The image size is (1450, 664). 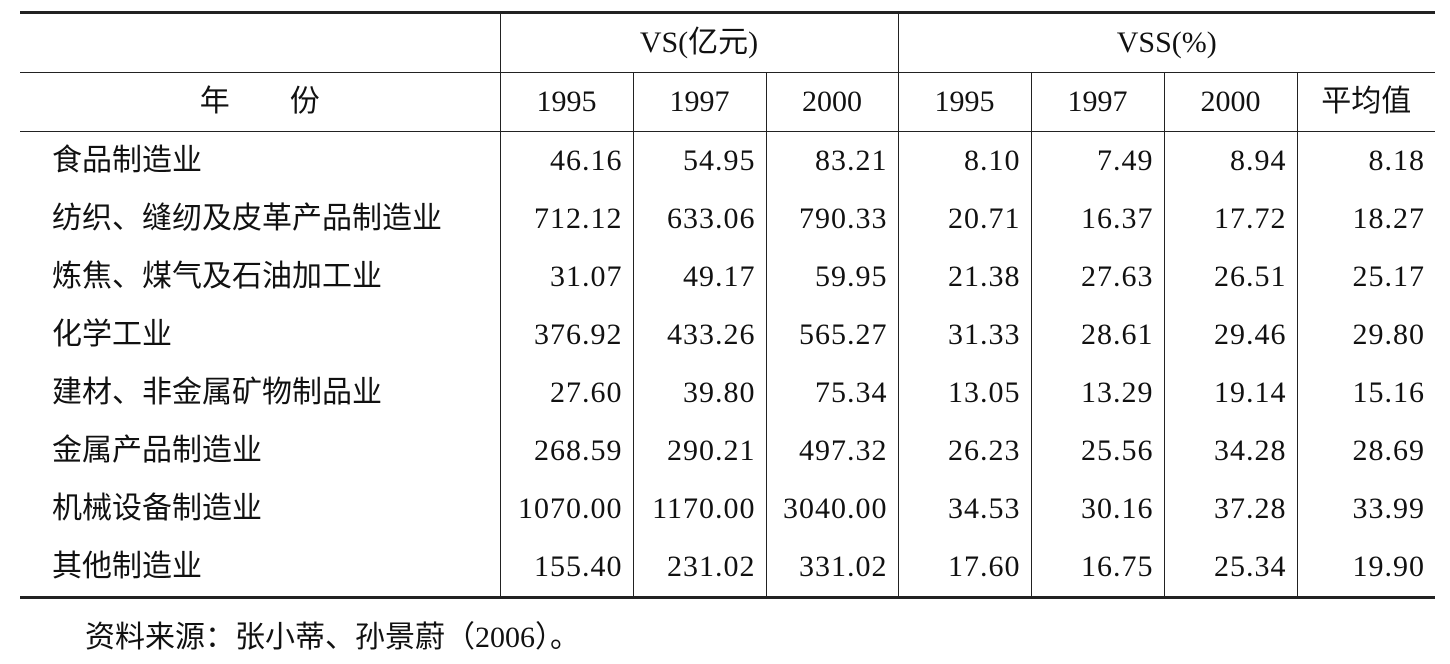 What do you see at coordinates (1366, 568) in the screenshot?
I see `value-cell: 19.90` at bounding box center [1366, 568].